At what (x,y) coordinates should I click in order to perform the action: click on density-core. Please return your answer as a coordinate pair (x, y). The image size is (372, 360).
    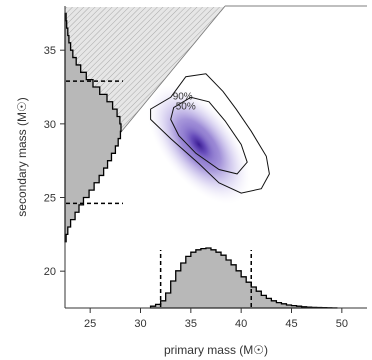
    Looking at the image, I should click on (199, 144).